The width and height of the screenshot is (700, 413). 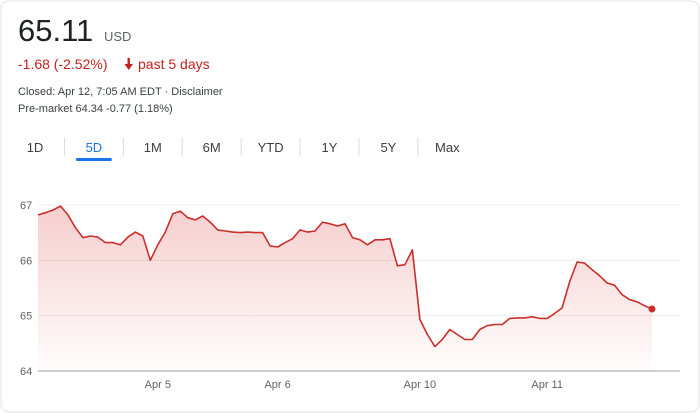 What do you see at coordinates (26, 372) in the screenshot?
I see `y-tick-label: 64` at bounding box center [26, 372].